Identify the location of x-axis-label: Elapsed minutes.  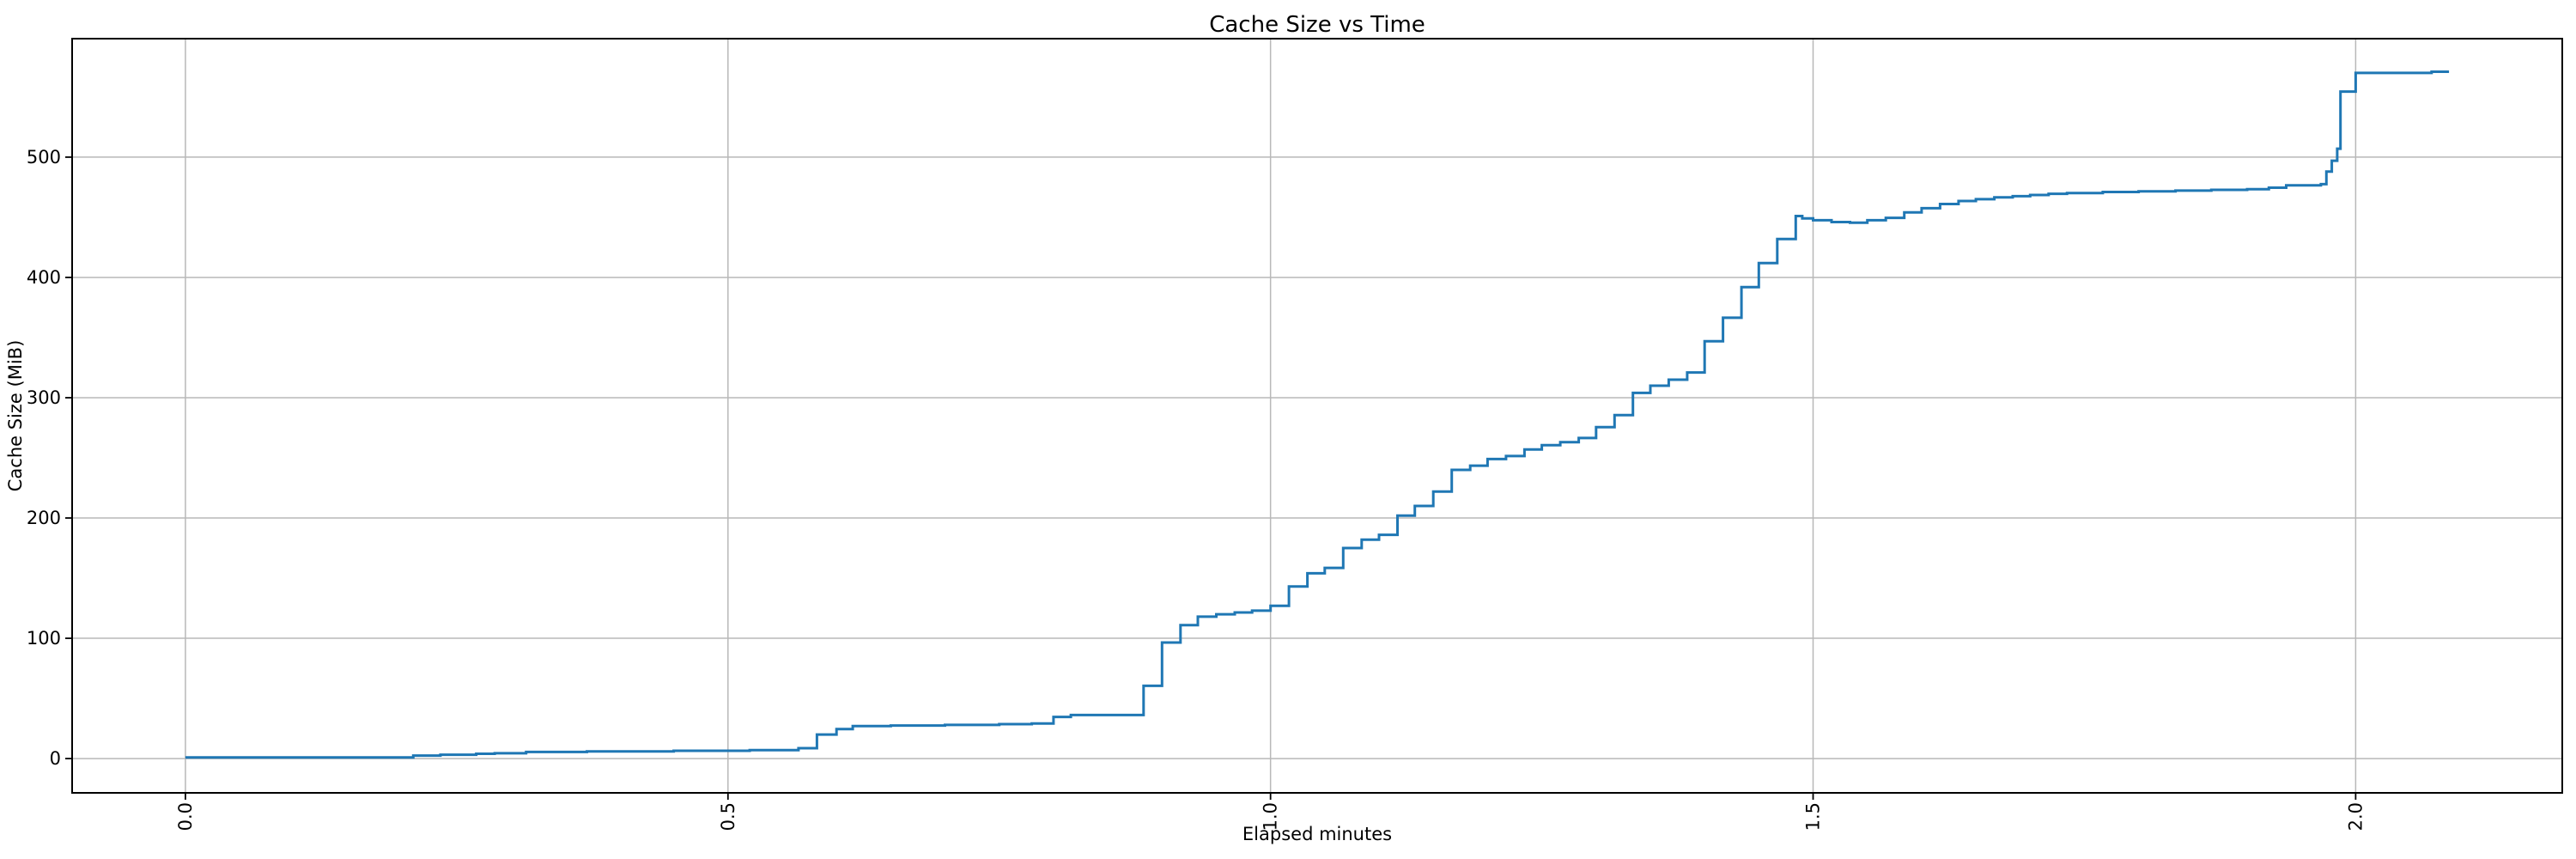
(1317, 834).